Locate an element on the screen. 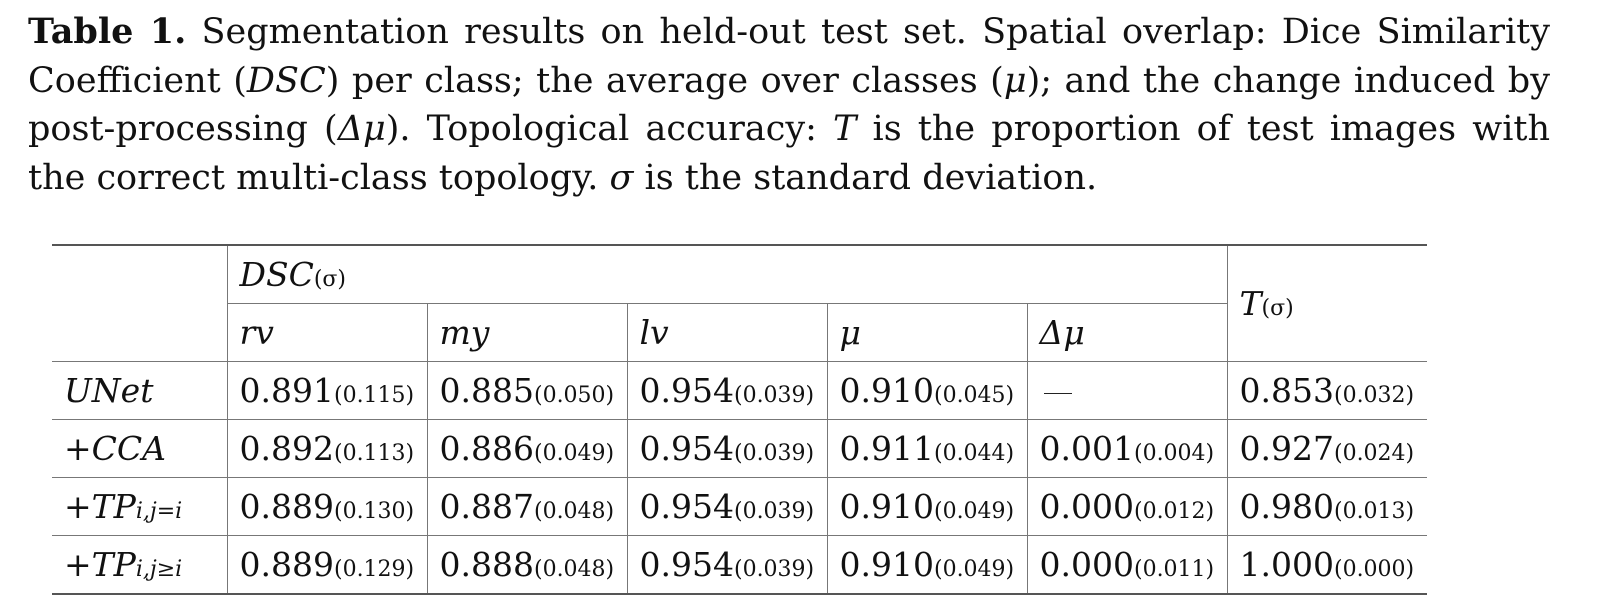 This screenshot has width=1601, height=616. caption-text: ). Topological accuracy: is located at coordinates (609, 129).